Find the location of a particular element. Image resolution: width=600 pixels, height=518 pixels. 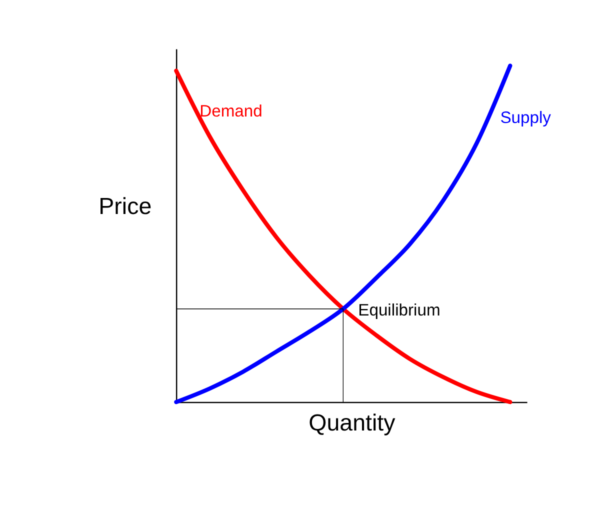

series-label: Supply is located at coordinates (526, 118).